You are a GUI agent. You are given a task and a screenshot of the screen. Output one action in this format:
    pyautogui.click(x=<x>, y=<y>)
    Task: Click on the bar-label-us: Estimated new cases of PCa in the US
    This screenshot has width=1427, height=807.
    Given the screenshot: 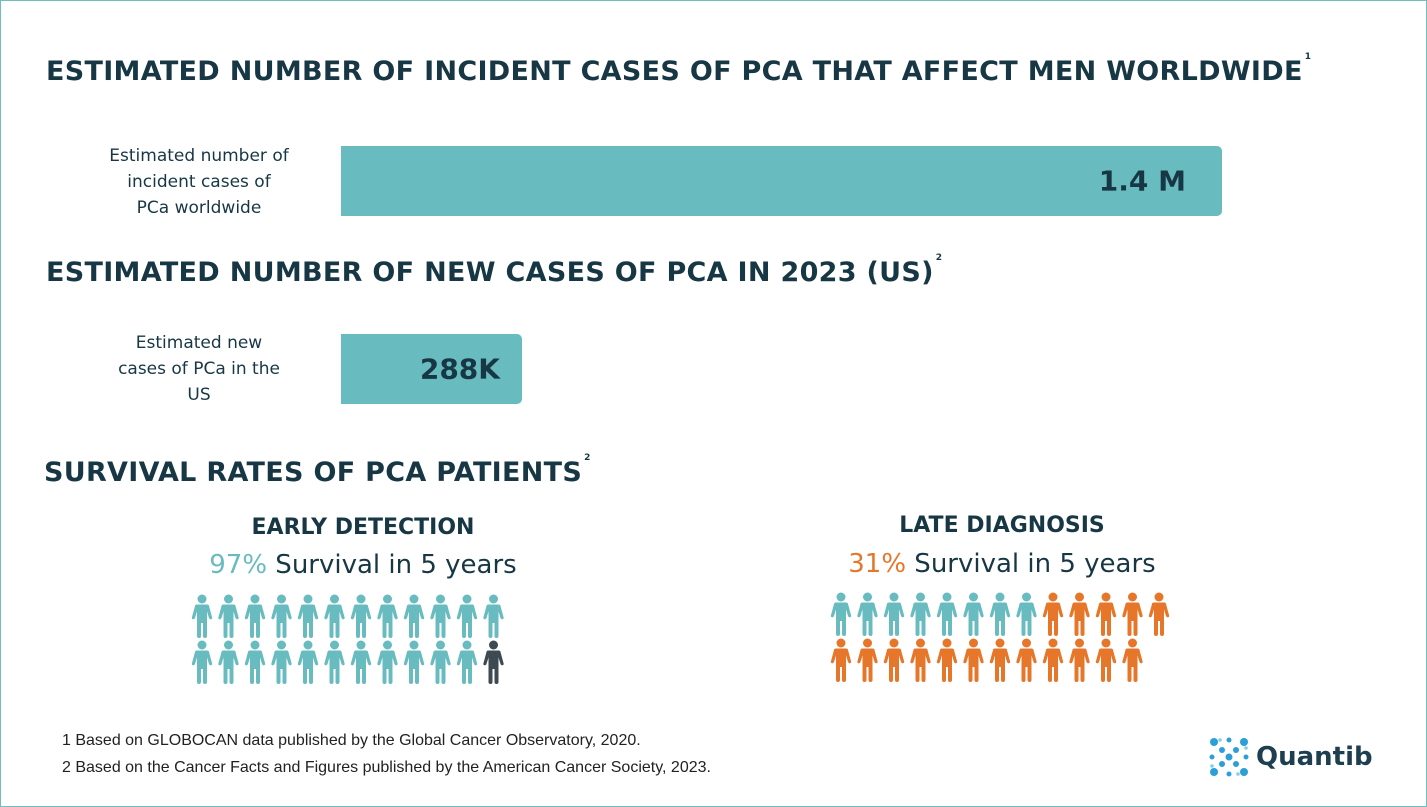 What is the action you would take?
    pyautogui.click(x=199, y=369)
    